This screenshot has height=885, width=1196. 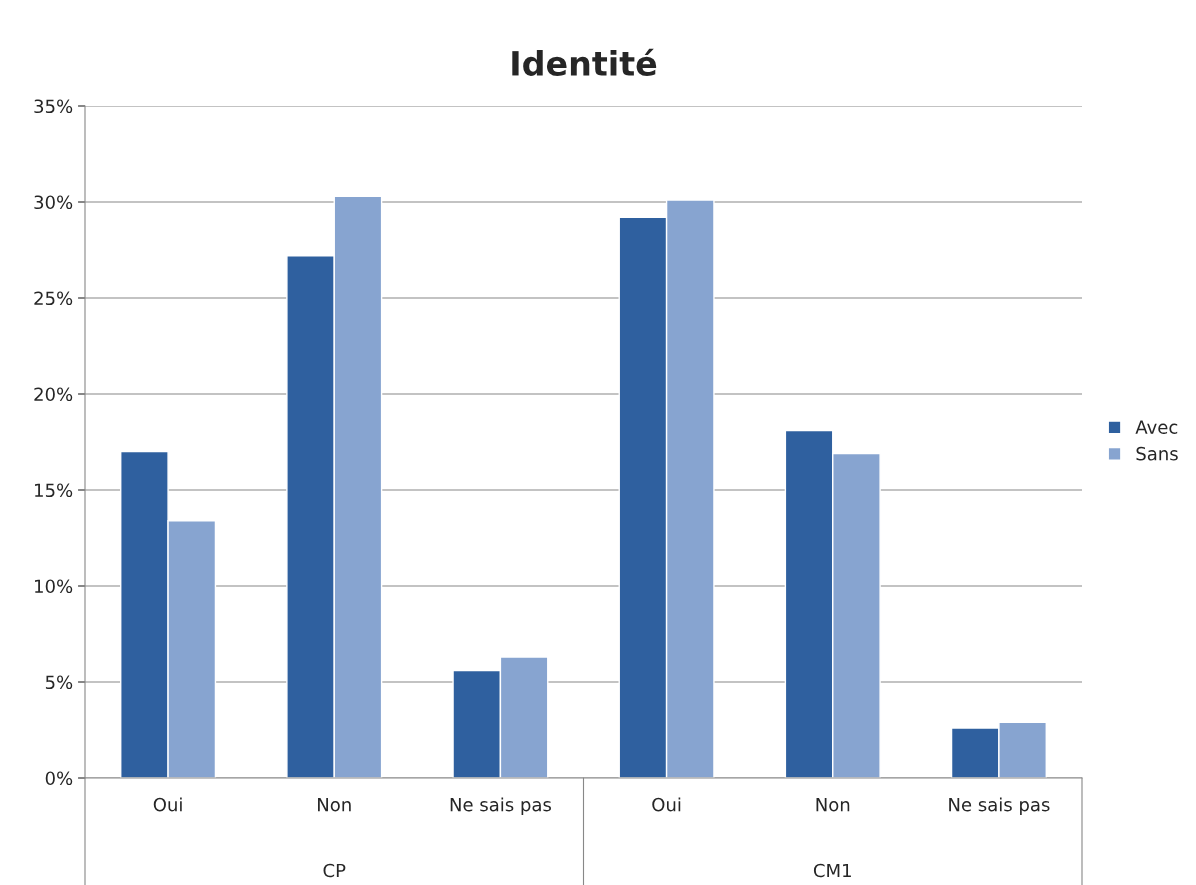 I want to click on y-tick-label: 25%, so click(x=53, y=298).